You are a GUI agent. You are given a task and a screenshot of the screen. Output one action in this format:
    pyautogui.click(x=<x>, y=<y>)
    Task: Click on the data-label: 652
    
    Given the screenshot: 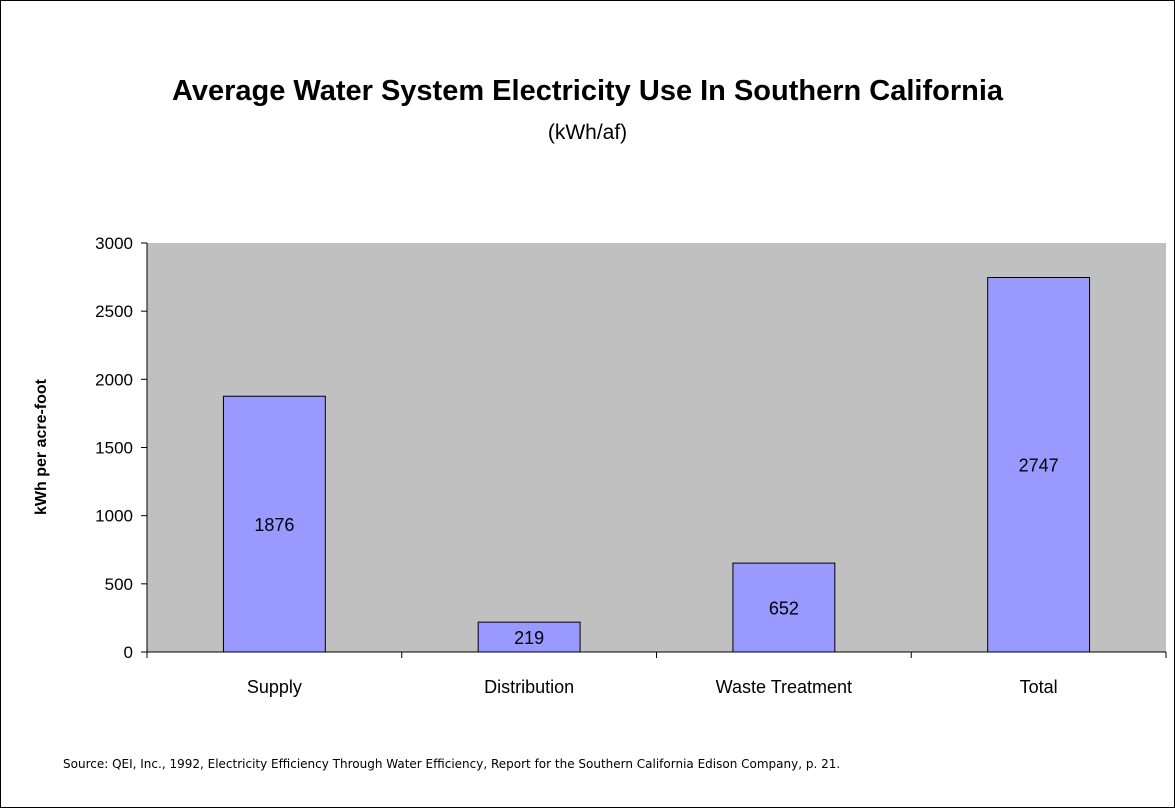 What is the action you would take?
    pyautogui.click(x=784, y=609)
    